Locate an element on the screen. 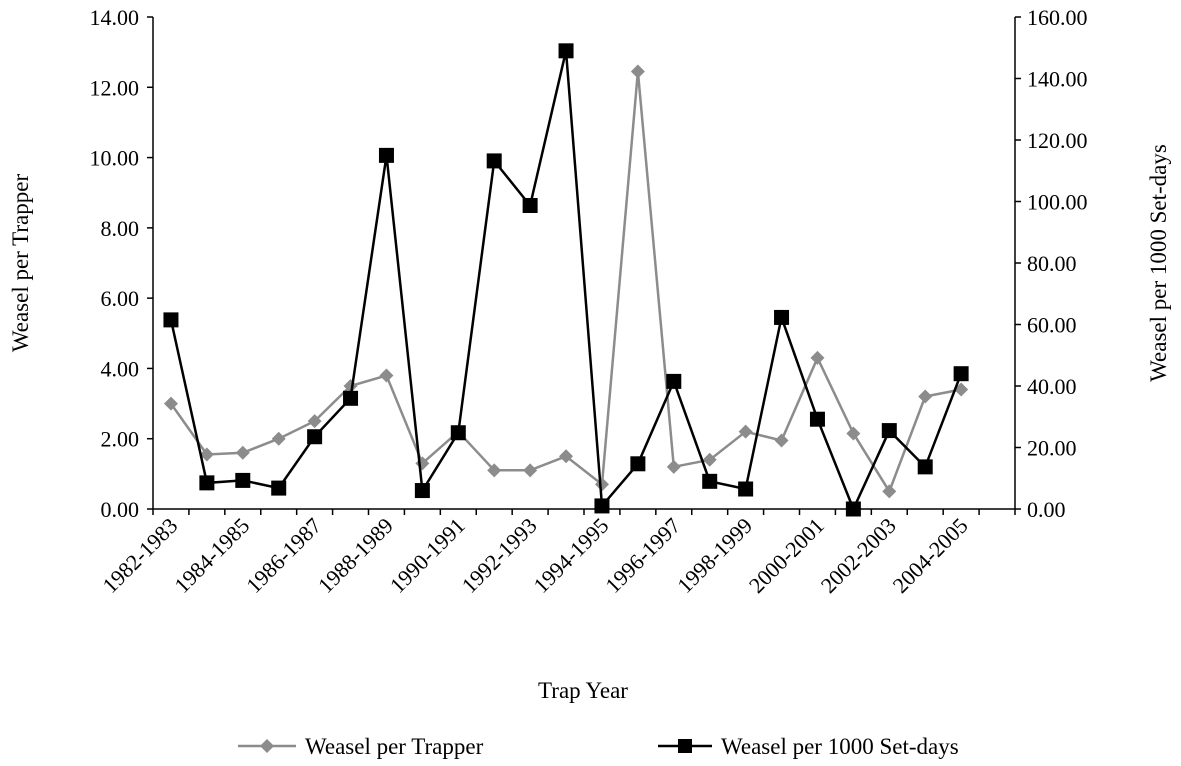 The height and width of the screenshot is (766, 1181). x-tick-label: 1988-1989 is located at coordinates (355, 555).